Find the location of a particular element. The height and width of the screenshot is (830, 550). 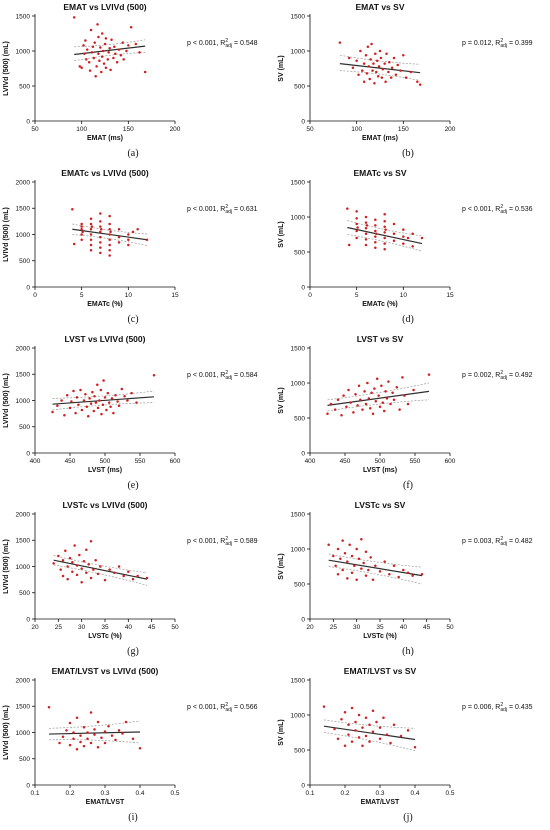

panel-caption: (e) is located at coordinates (132, 485).